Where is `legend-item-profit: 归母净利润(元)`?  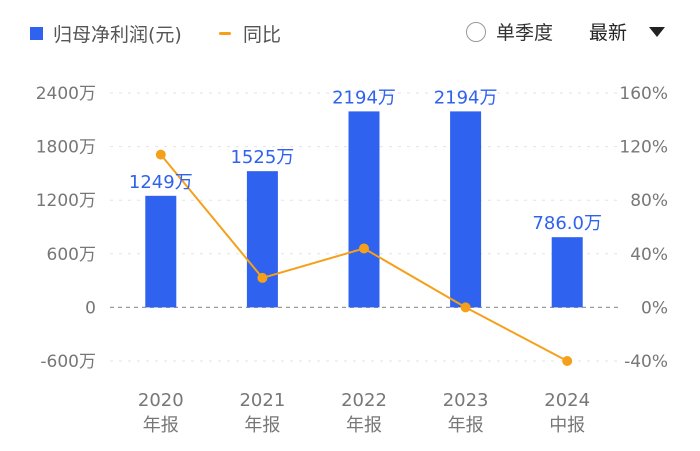 legend-item-profit: 归母净利润(元) is located at coordinates (106, 33).